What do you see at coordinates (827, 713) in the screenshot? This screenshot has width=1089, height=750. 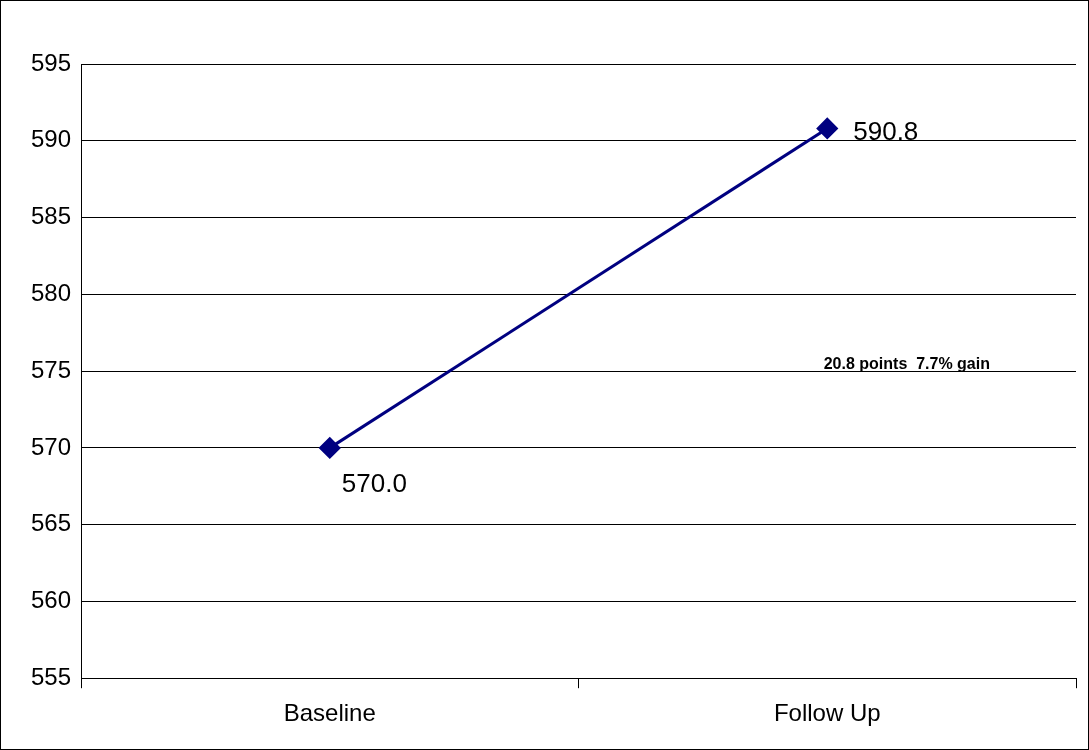 I see `x-tick-label: Follow Up` at bounding box center [827, 713].